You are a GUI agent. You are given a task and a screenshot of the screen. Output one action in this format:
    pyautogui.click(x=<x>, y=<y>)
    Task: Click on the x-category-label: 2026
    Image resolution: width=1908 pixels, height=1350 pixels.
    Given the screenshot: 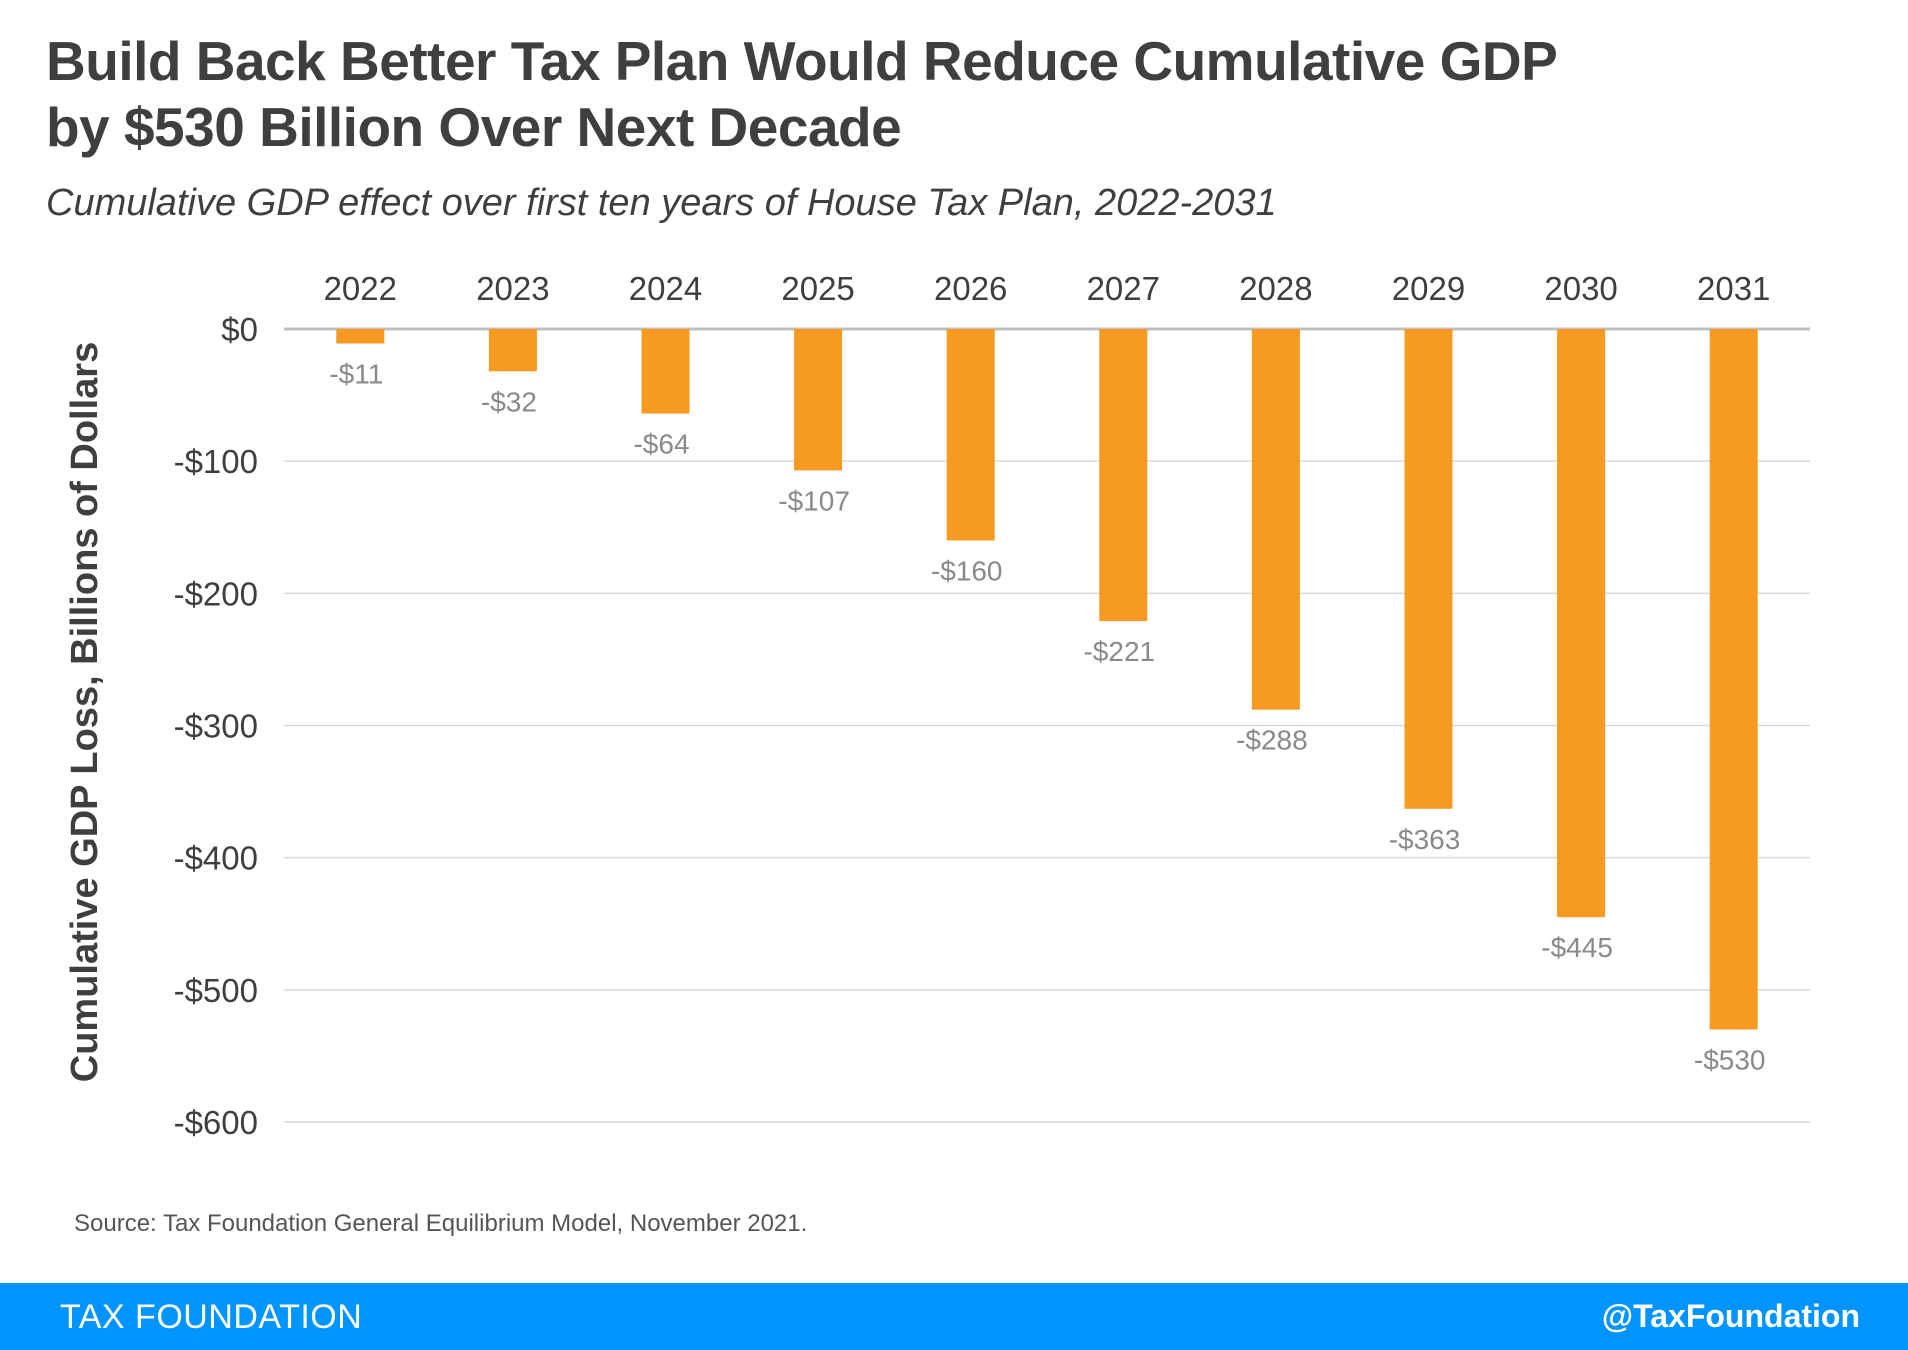 What is the action you would take?
    pyautogui.click(x=970, y=288)
    